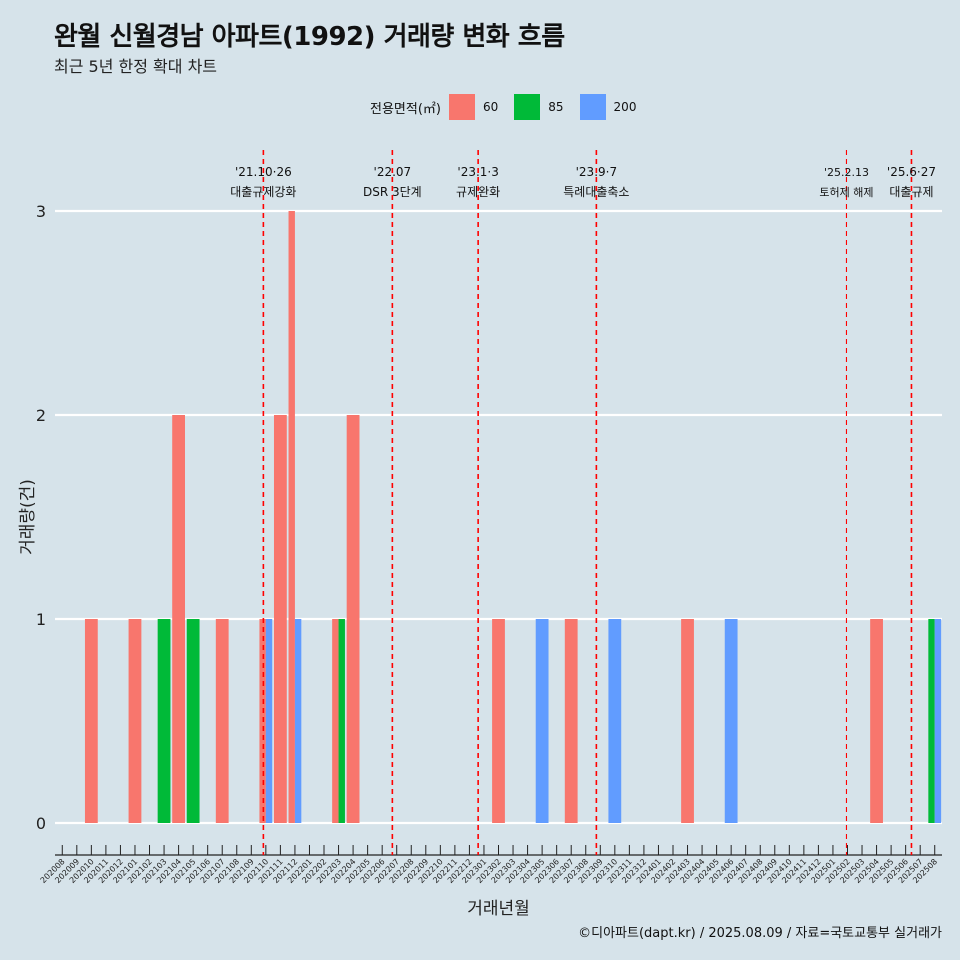  I want to click on annotation-date-4: '25.2.13, so click(846, 172).